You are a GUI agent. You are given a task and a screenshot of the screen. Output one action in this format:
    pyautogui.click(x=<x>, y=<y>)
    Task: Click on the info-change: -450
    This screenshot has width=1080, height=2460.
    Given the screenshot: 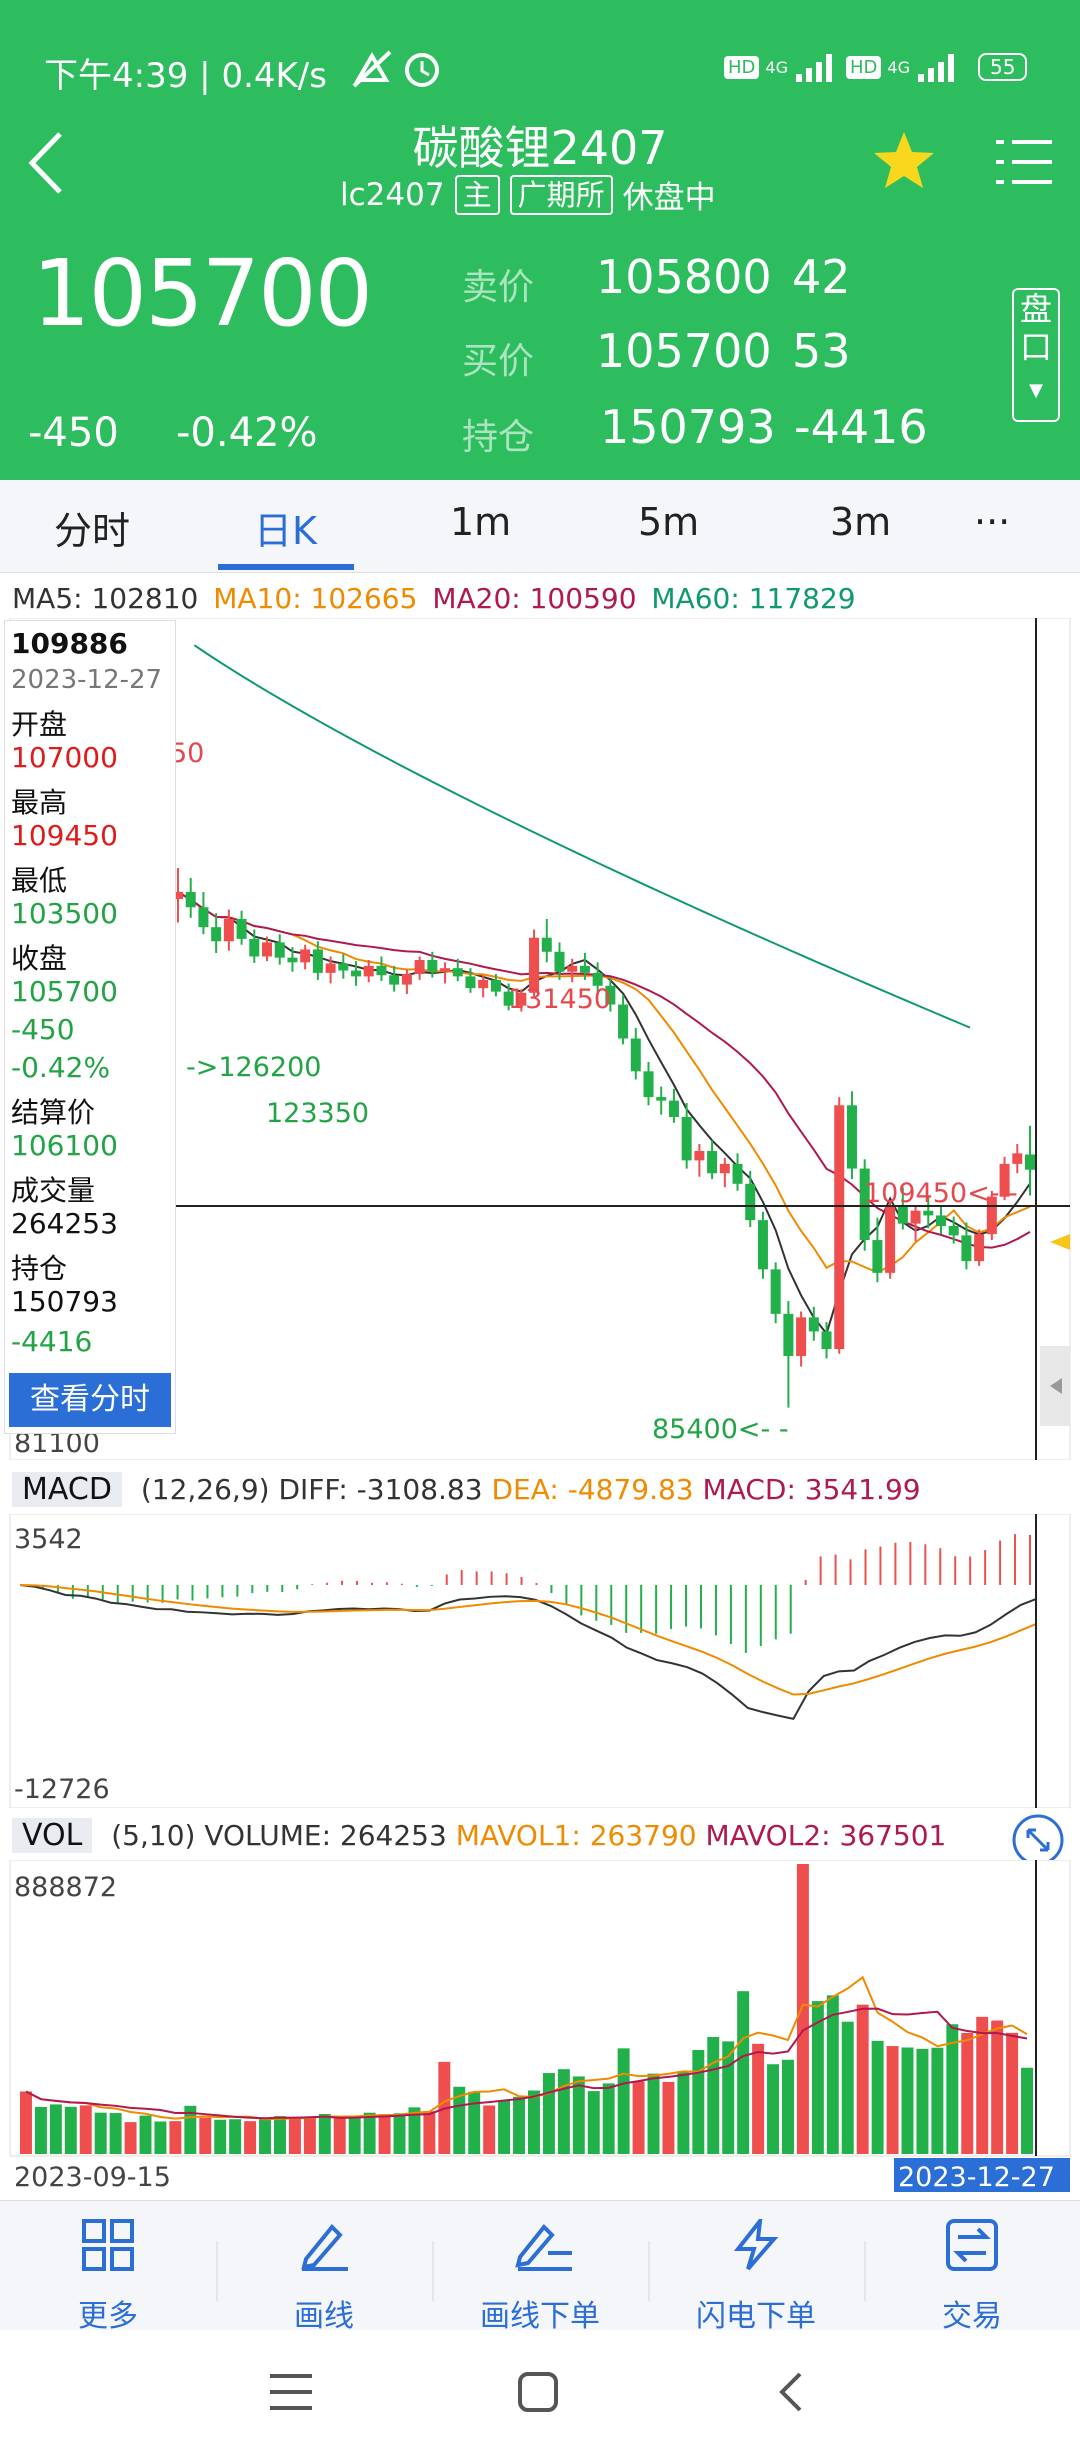 What is the action you would take?
    pyautogui.click(x=43, y=1029)
    